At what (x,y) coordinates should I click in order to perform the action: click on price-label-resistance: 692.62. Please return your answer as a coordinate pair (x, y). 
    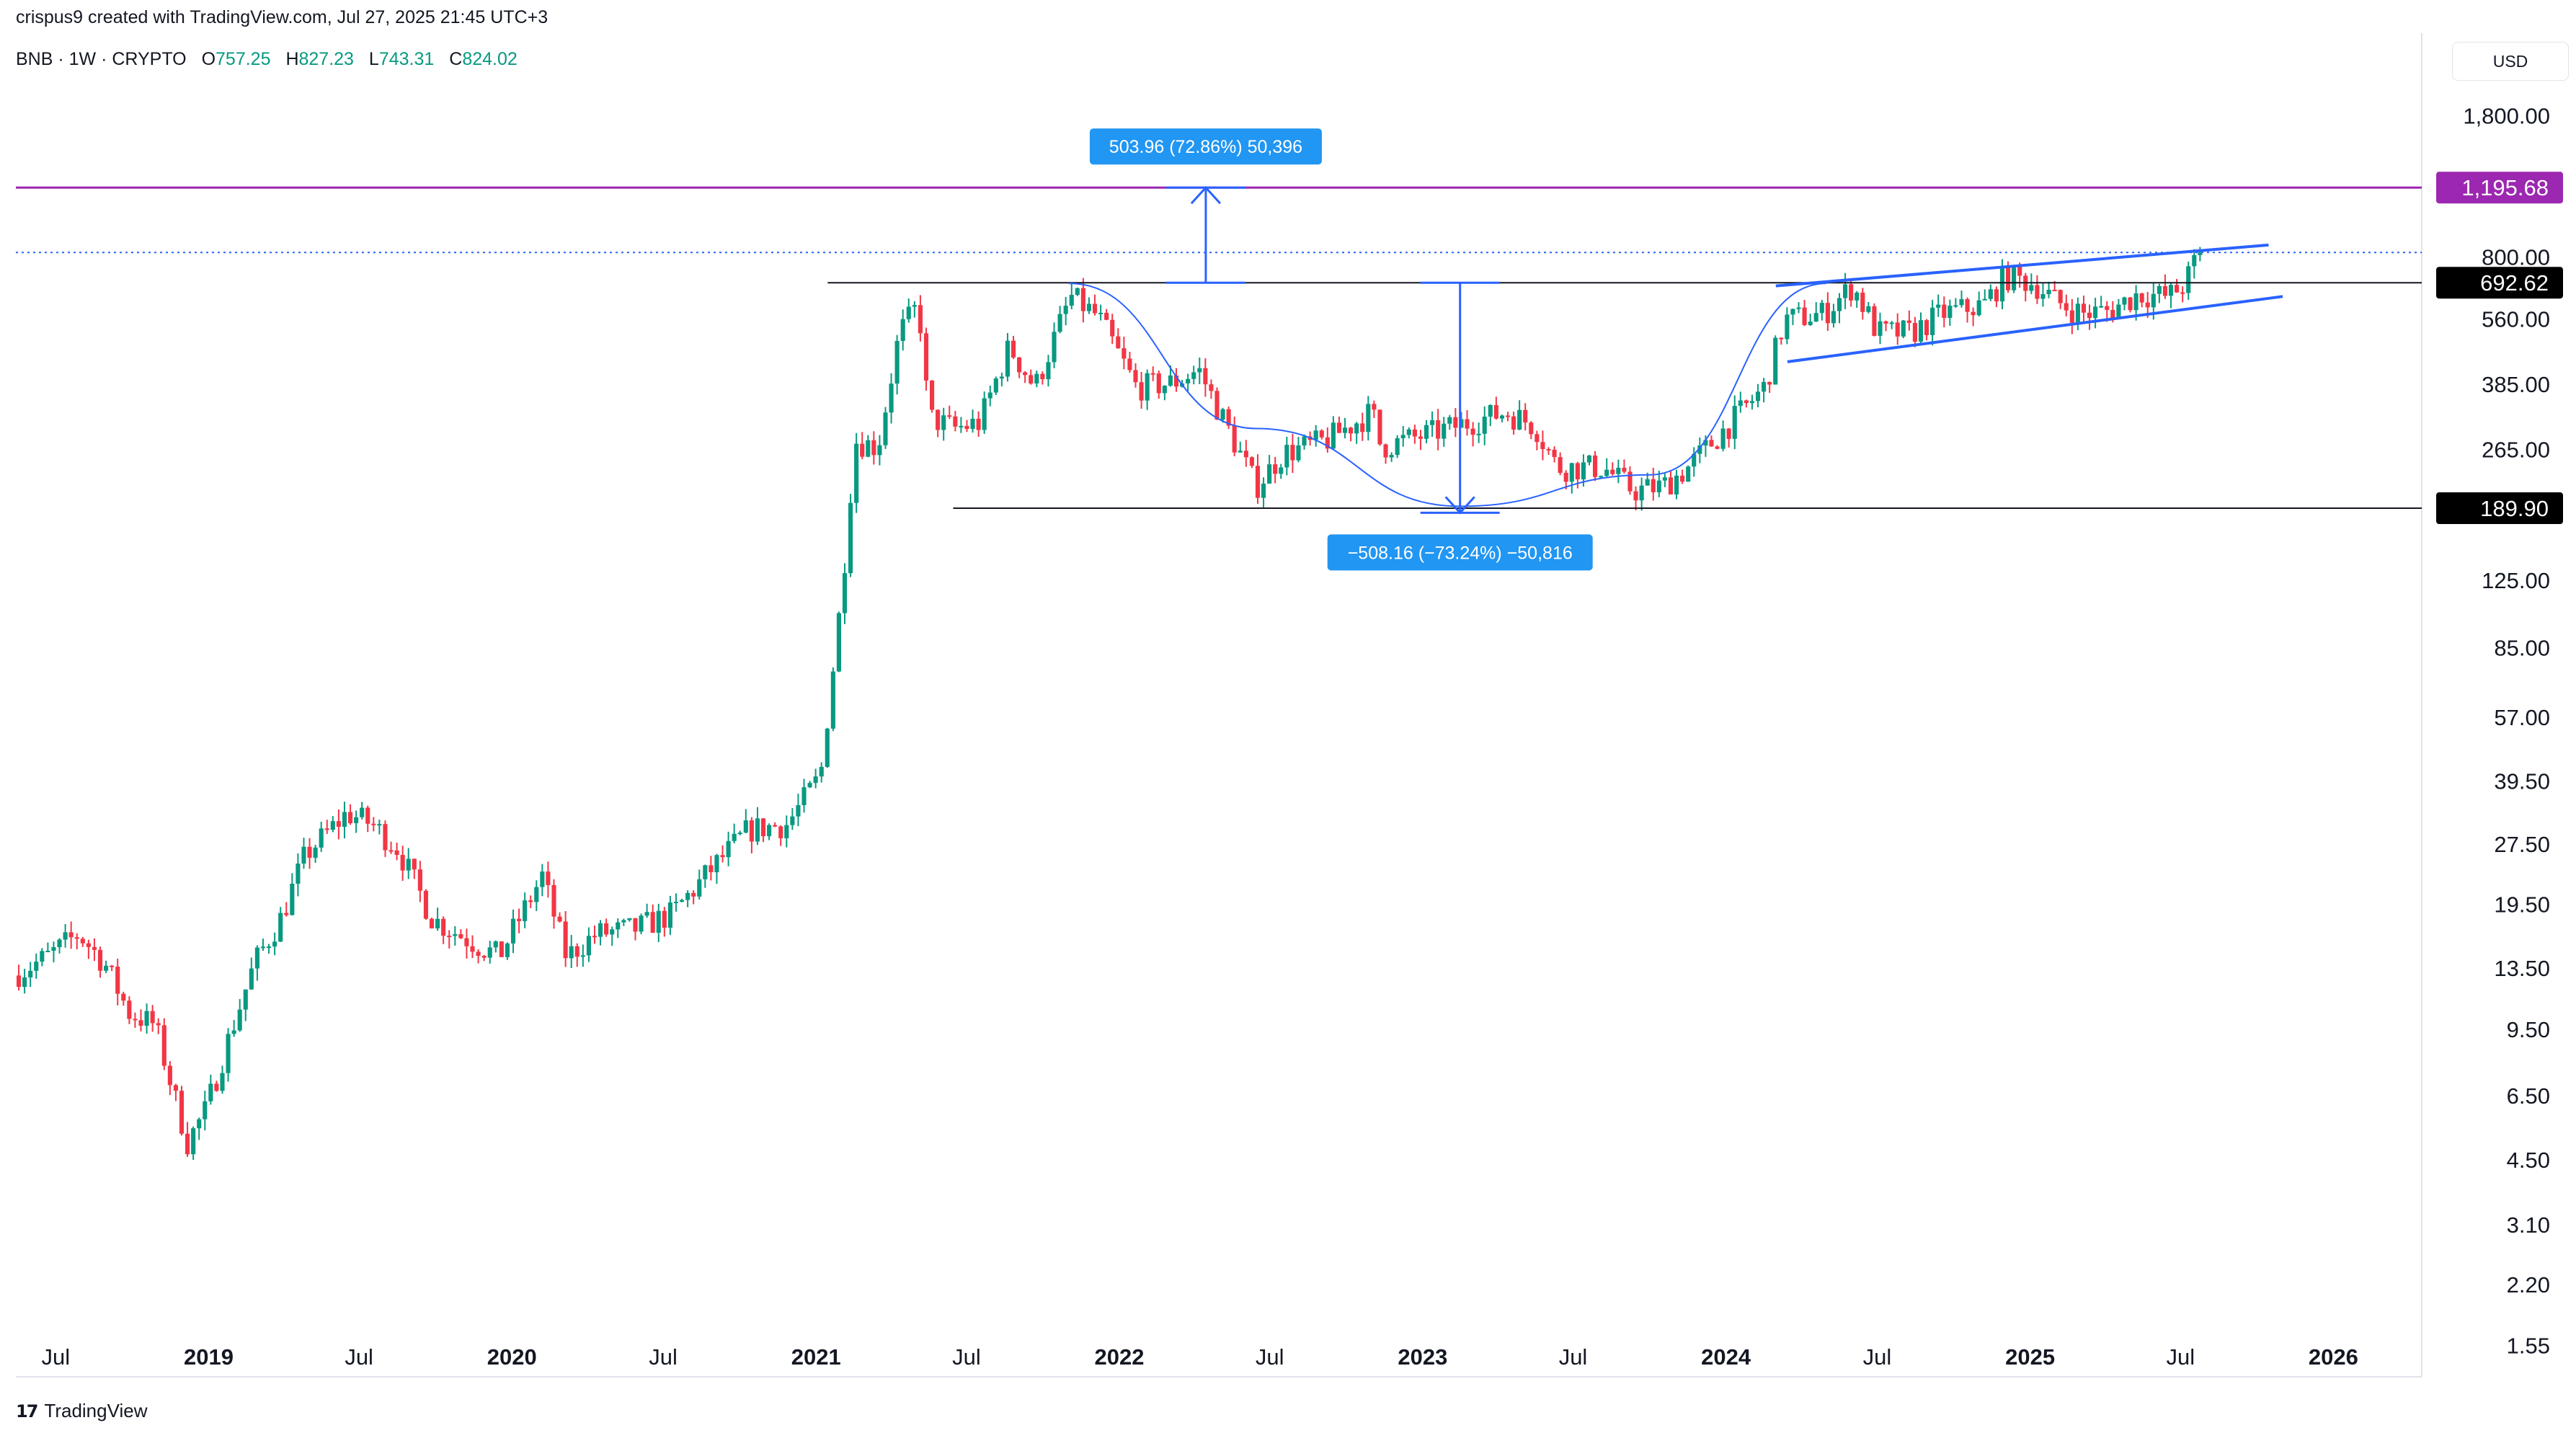
    Looking at the image, I should click on (2514, 283).